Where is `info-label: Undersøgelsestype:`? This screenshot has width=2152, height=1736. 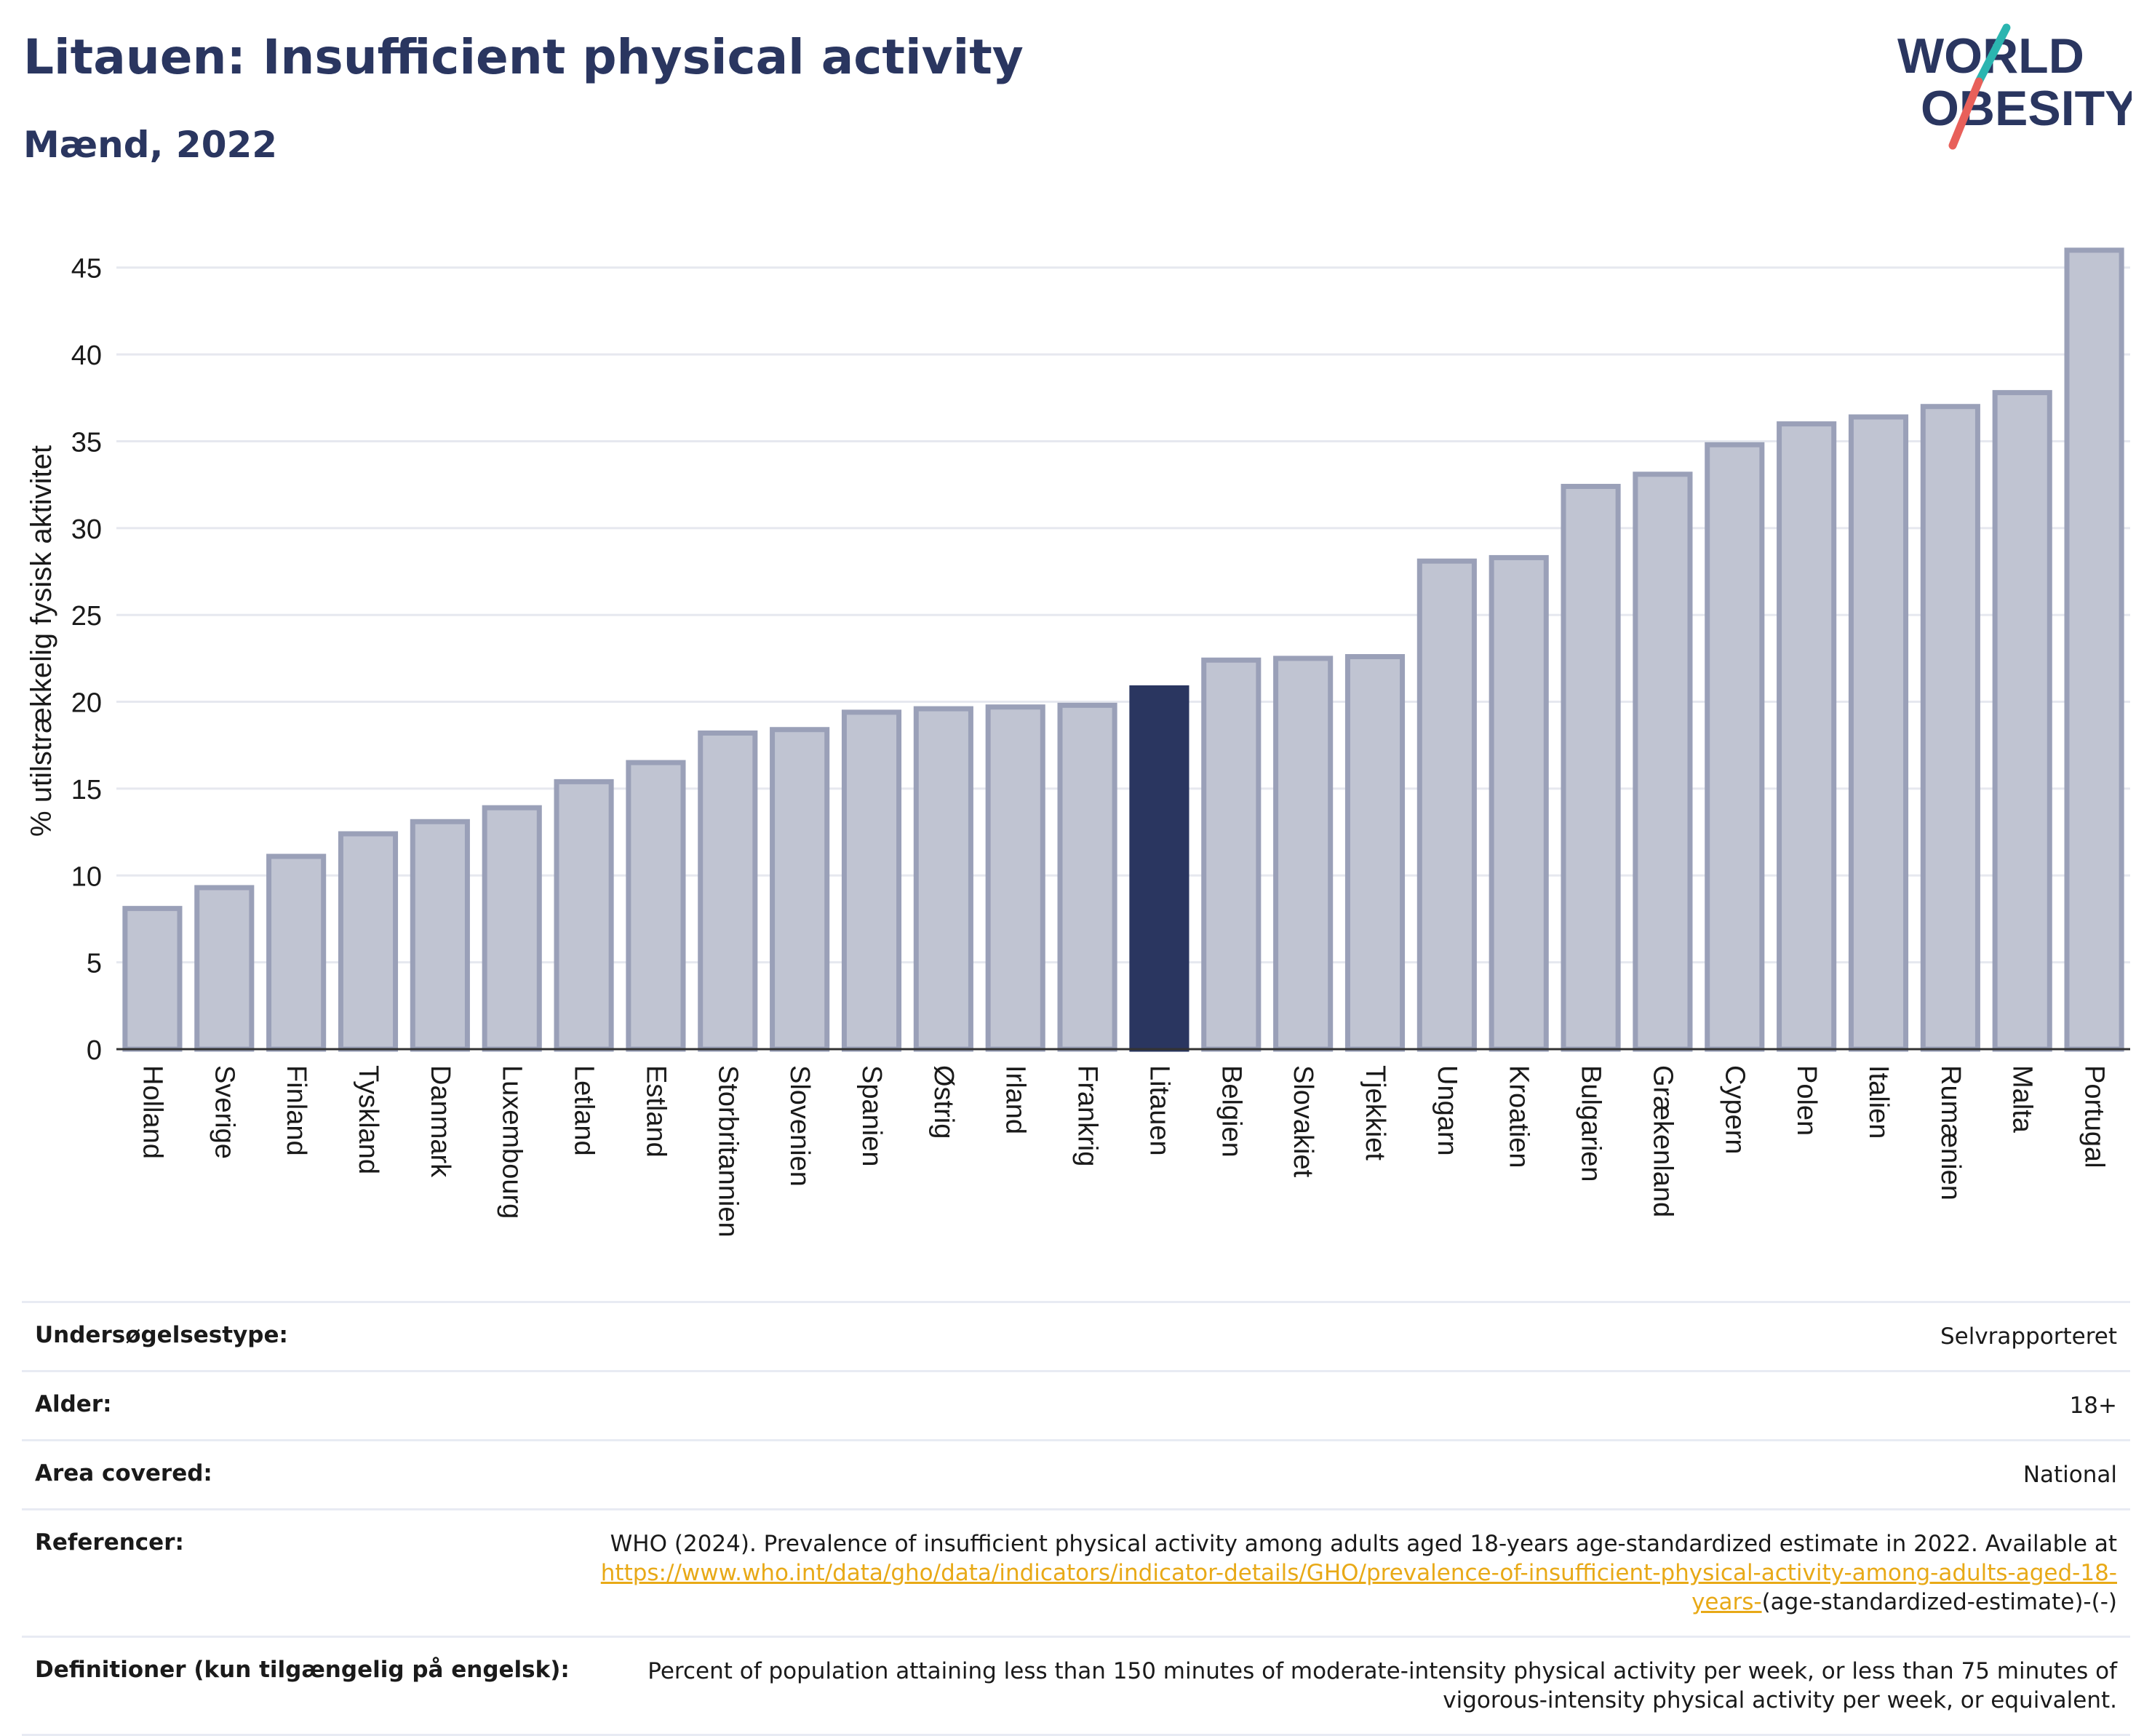 info-label: Undersøgelsestype: is located at coordinates (161, 1335).